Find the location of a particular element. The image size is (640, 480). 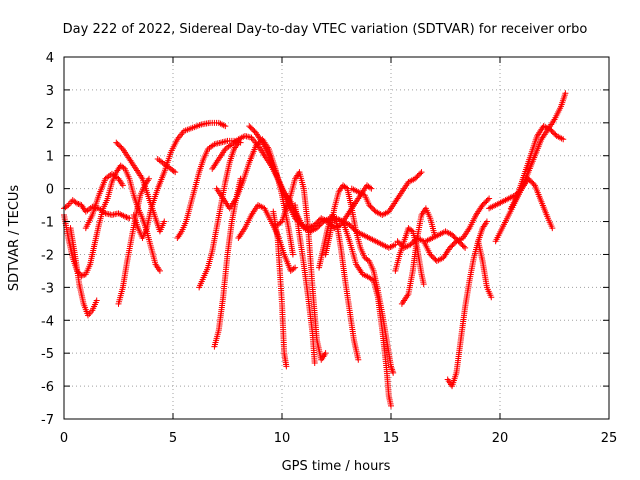

x-axis-label: GPS time / hours is located at coordinates (336, 466).